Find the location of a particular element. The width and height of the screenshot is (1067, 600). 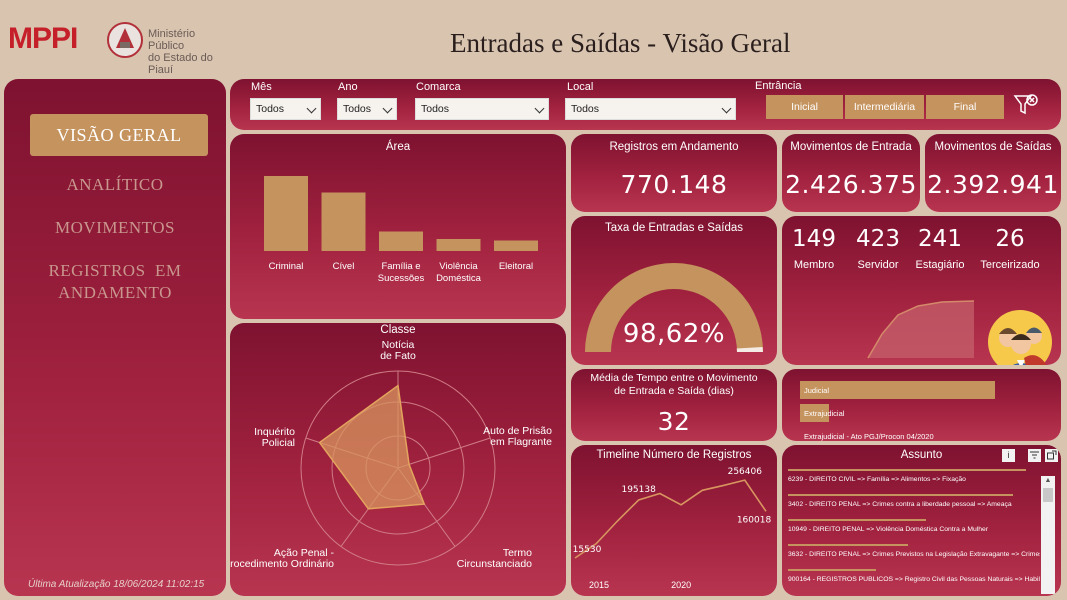

nav-registros-line2: ANDAMENTO is located at coordinates (115, 292).